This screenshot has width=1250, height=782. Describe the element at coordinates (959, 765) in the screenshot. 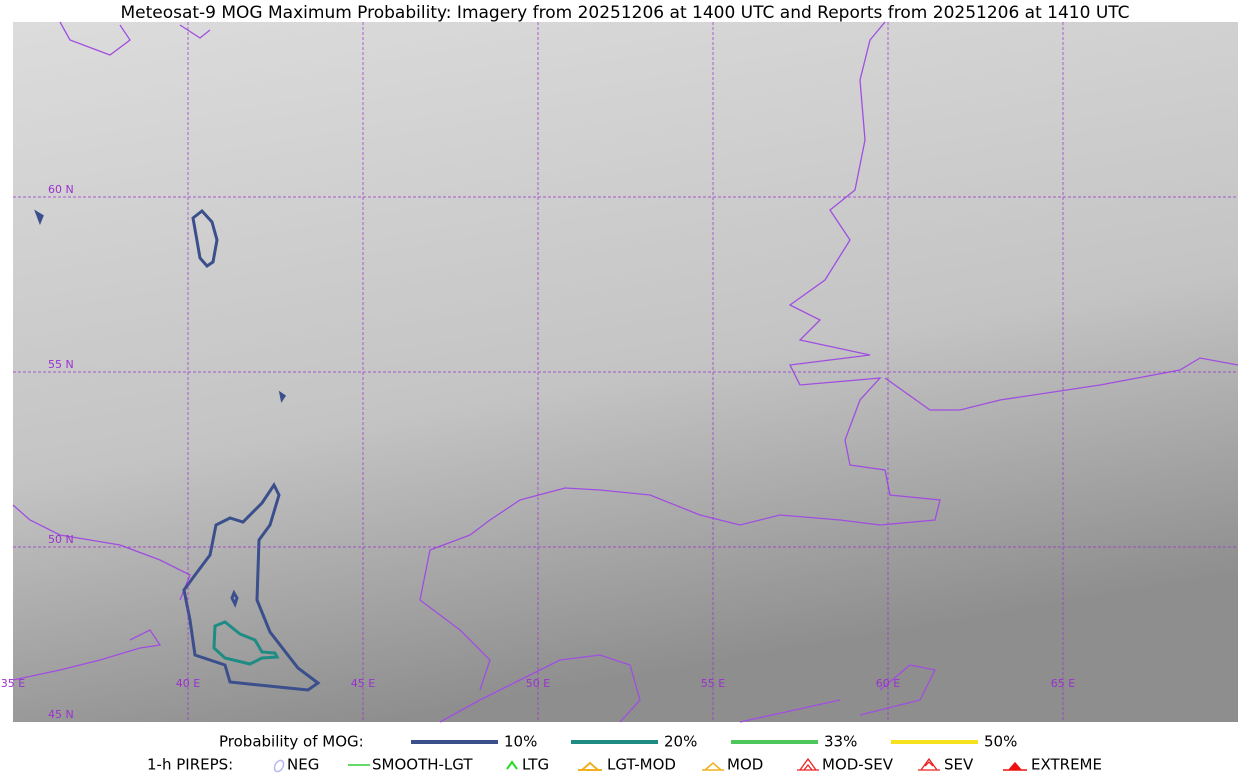

I see `legend-label: SEV` at that location.